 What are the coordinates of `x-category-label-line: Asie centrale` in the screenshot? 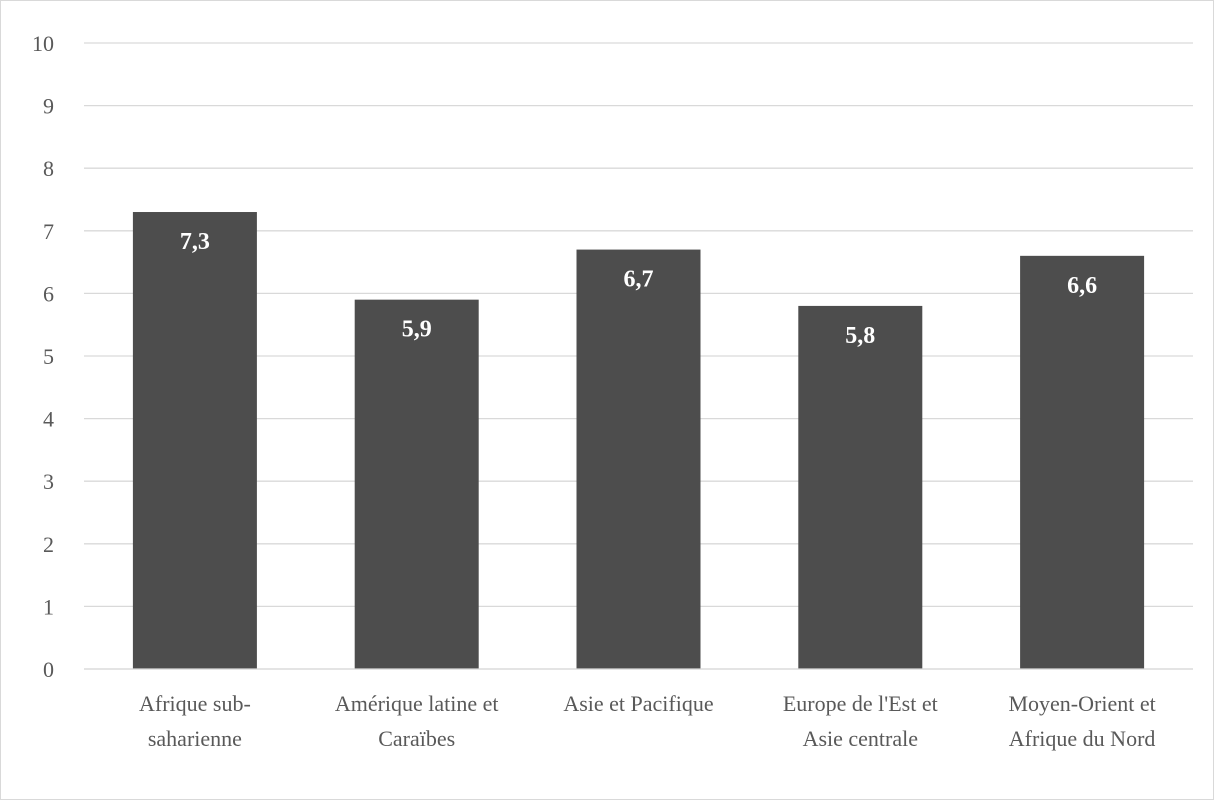 It's located at (860, 738).